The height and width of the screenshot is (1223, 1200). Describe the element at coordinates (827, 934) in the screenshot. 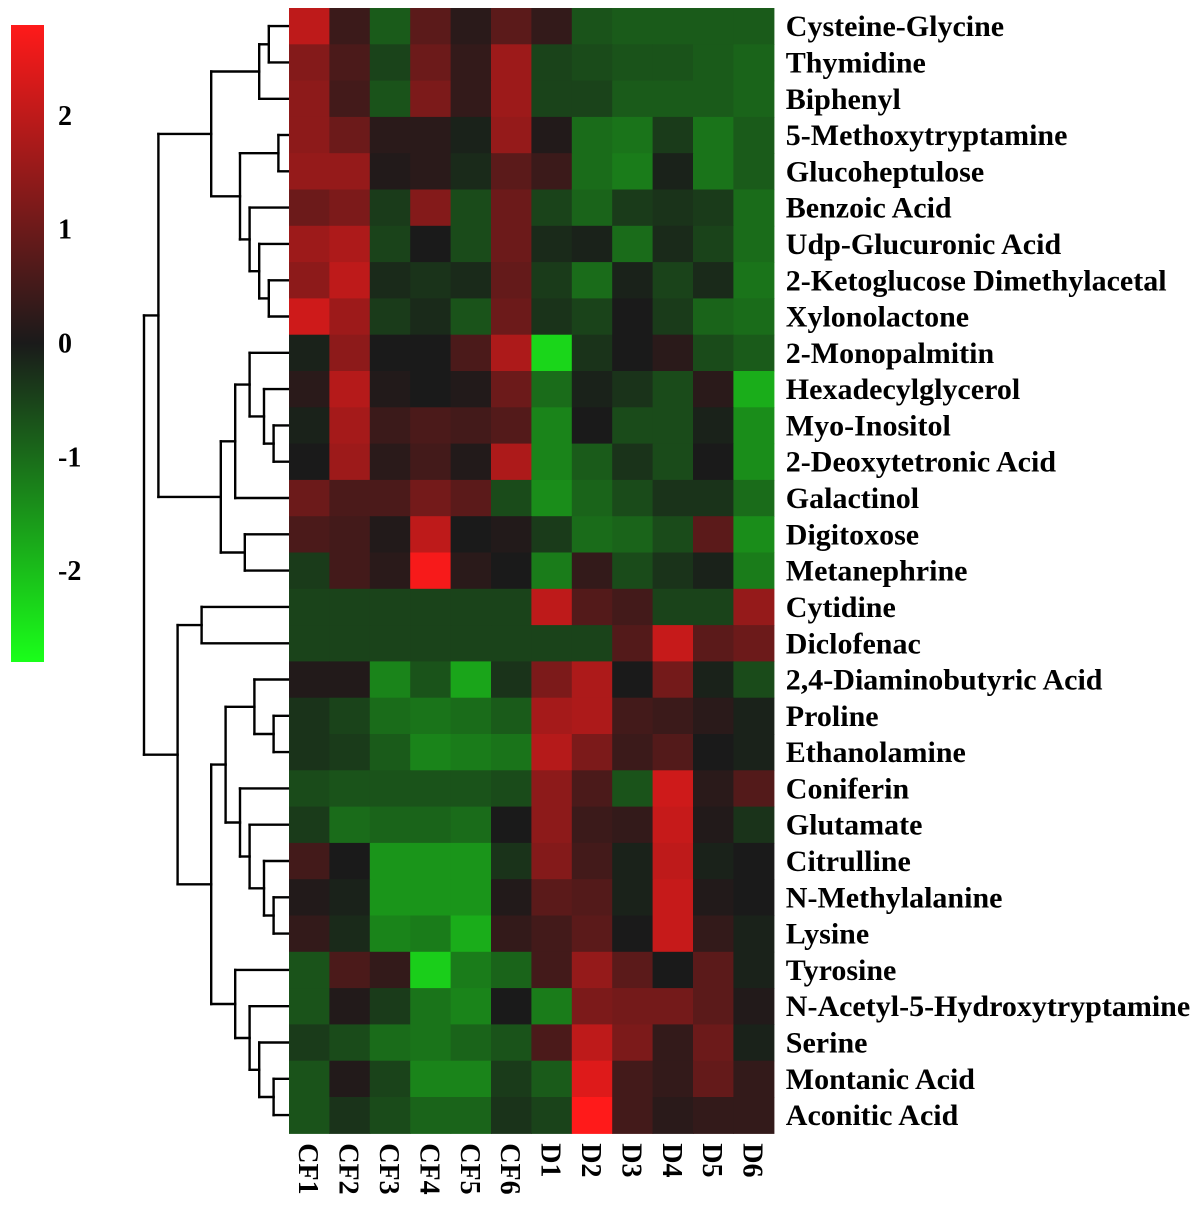

I see `row-label: Lysine` at that location.